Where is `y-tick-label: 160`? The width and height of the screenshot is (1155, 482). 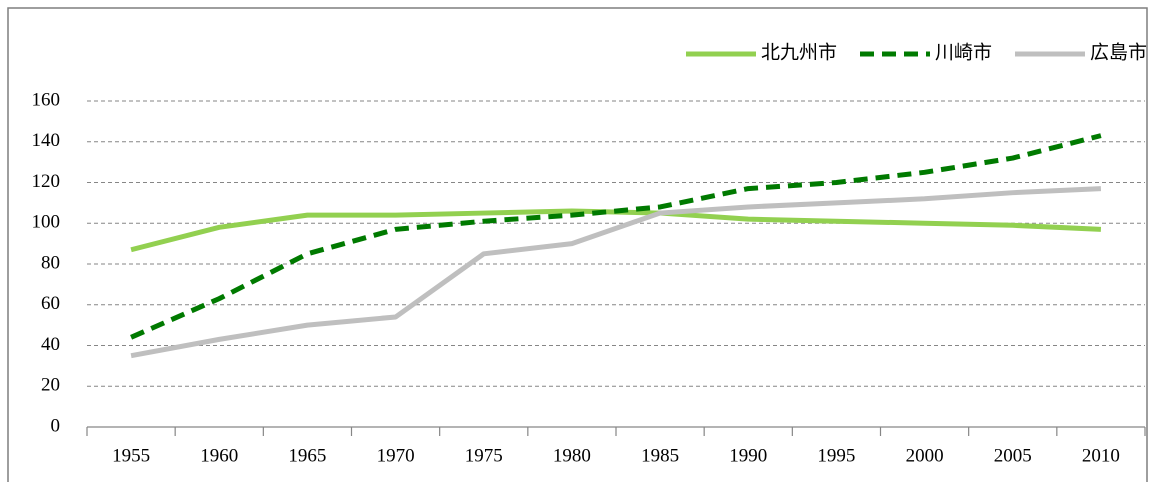
y-tick-label: 160 is located at coordinates (46, 99).